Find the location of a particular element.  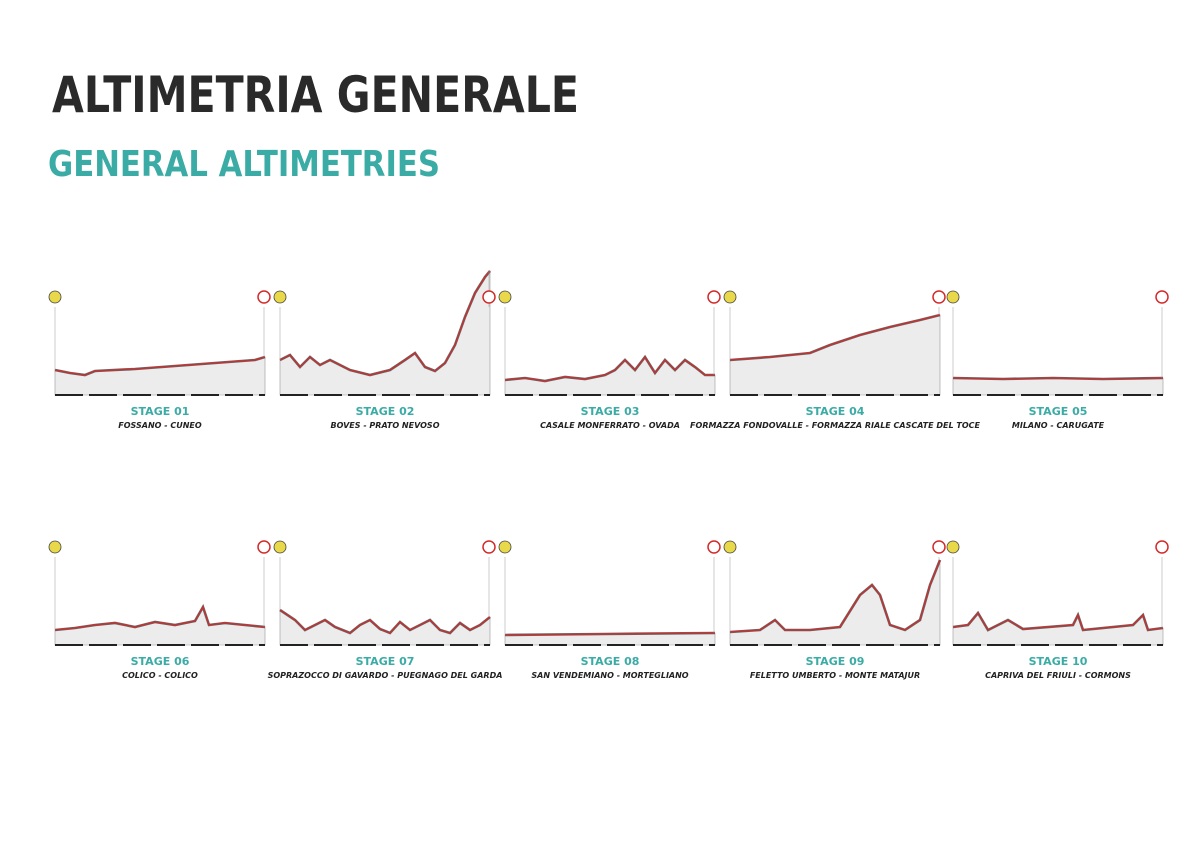

stage-route: BOVES - PRATO NEVOSO is located at coordinates (385, 425).